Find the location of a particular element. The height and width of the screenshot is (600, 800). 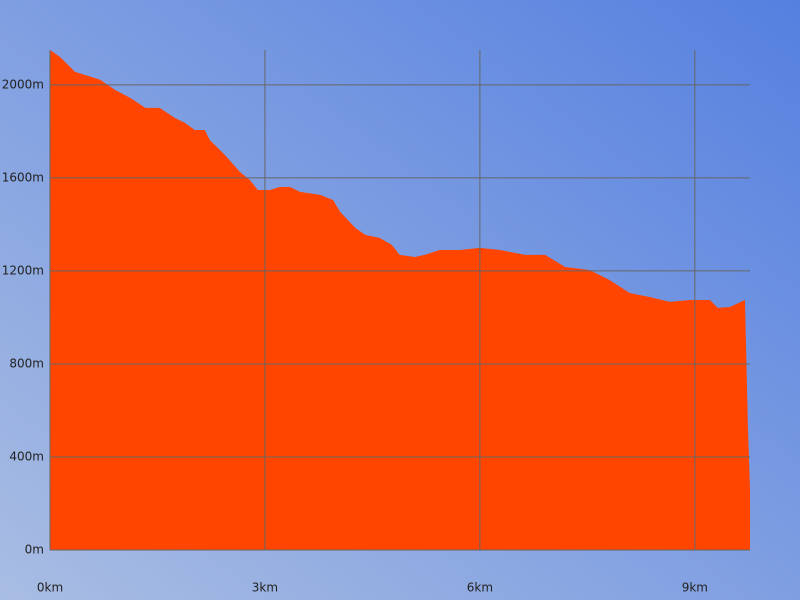

y-tick-label: 2000m is located at coordinates (23, 84).